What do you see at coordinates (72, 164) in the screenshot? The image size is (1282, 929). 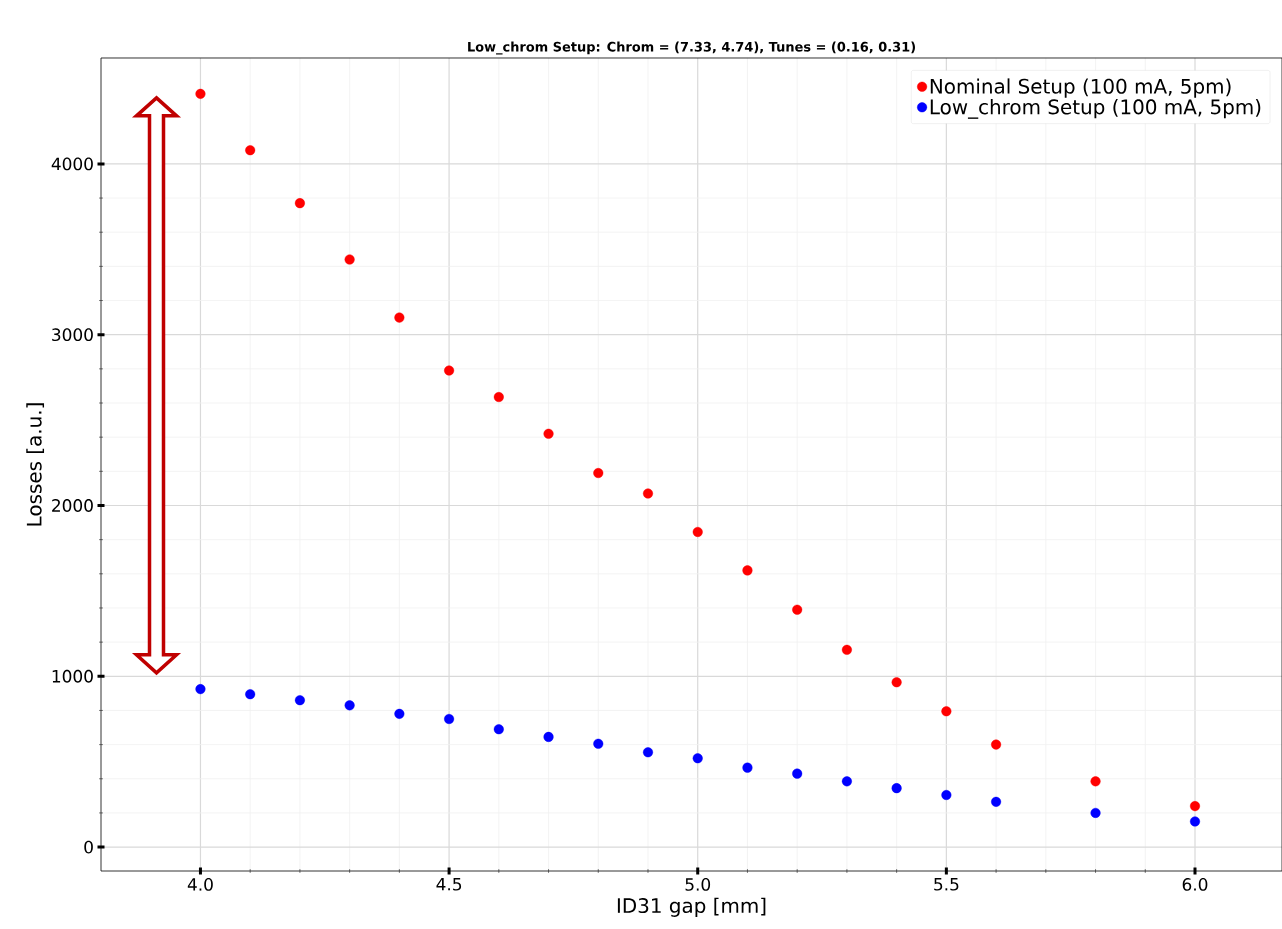 I see `y-tick-label: 4000` at bounding box center [72, 164].